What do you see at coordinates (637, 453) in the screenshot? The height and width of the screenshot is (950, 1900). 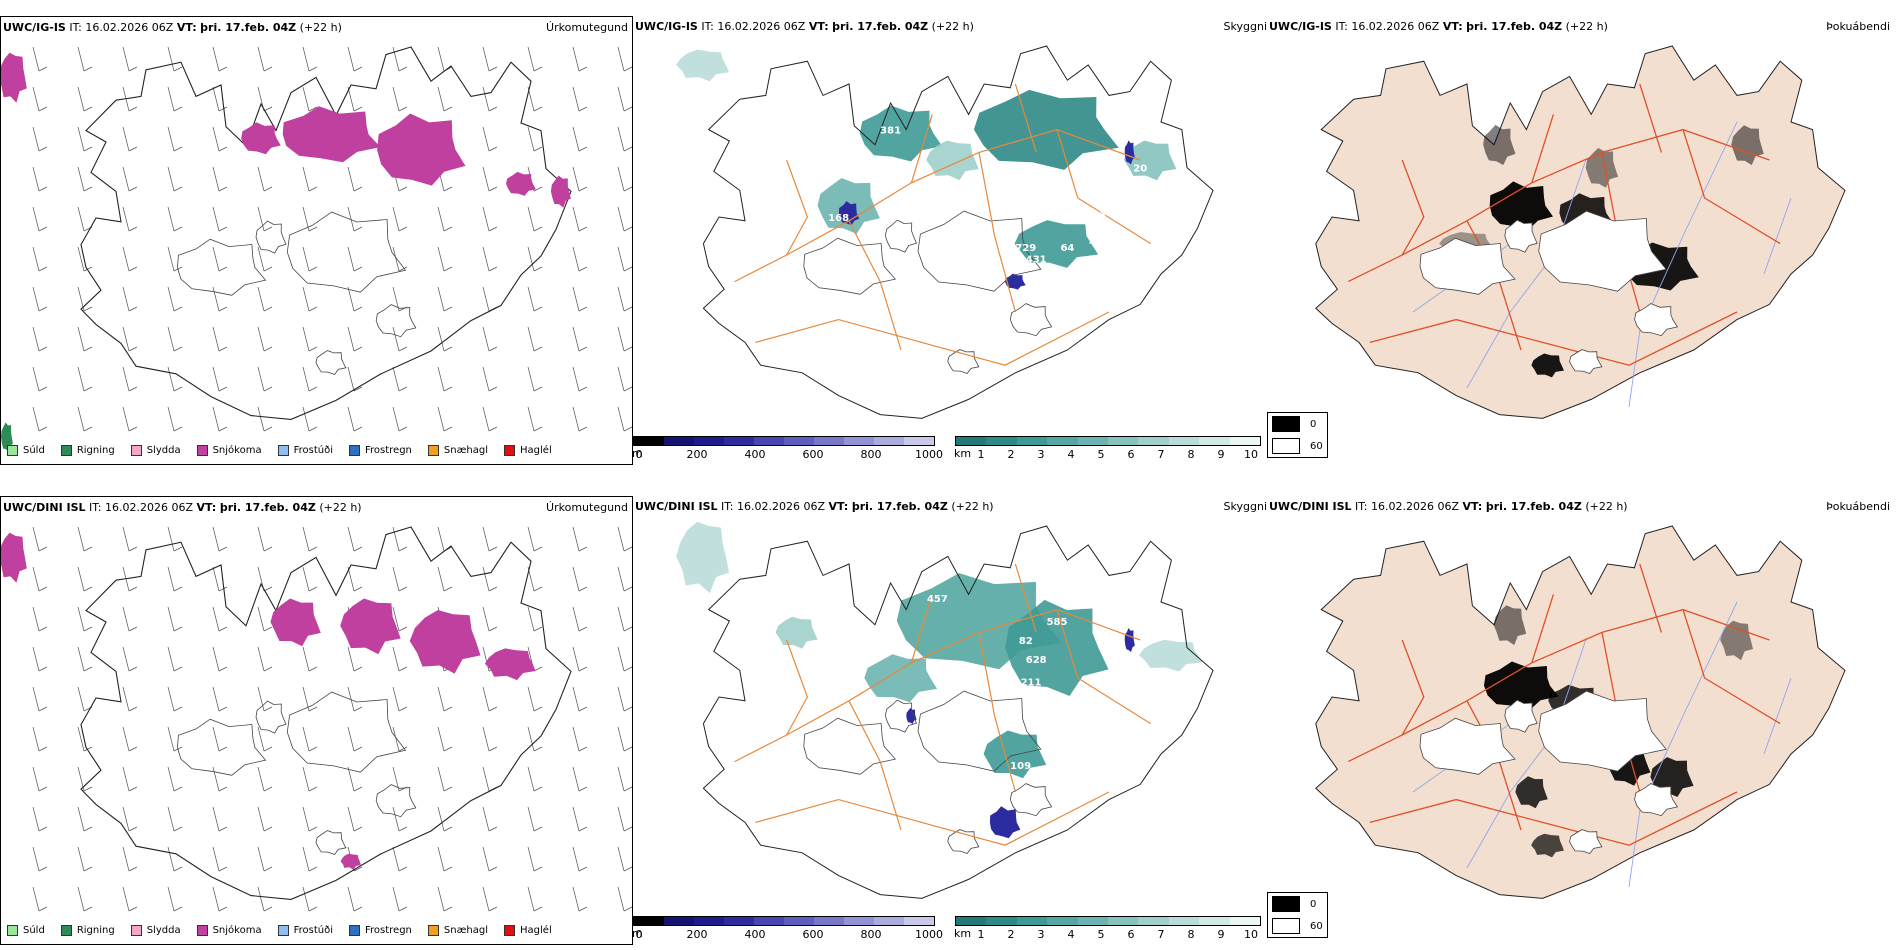 I see `ceiling-unit: m` at bounding box center [637, 453].